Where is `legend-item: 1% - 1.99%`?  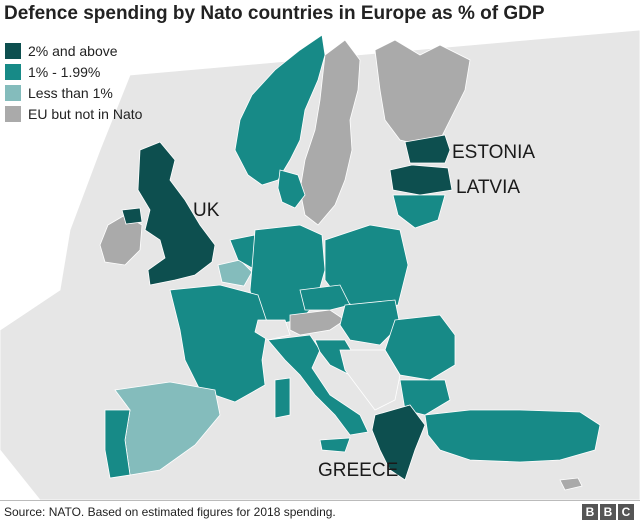
legend-item: 1% - 1.99% is located at coordinates (73, 72).